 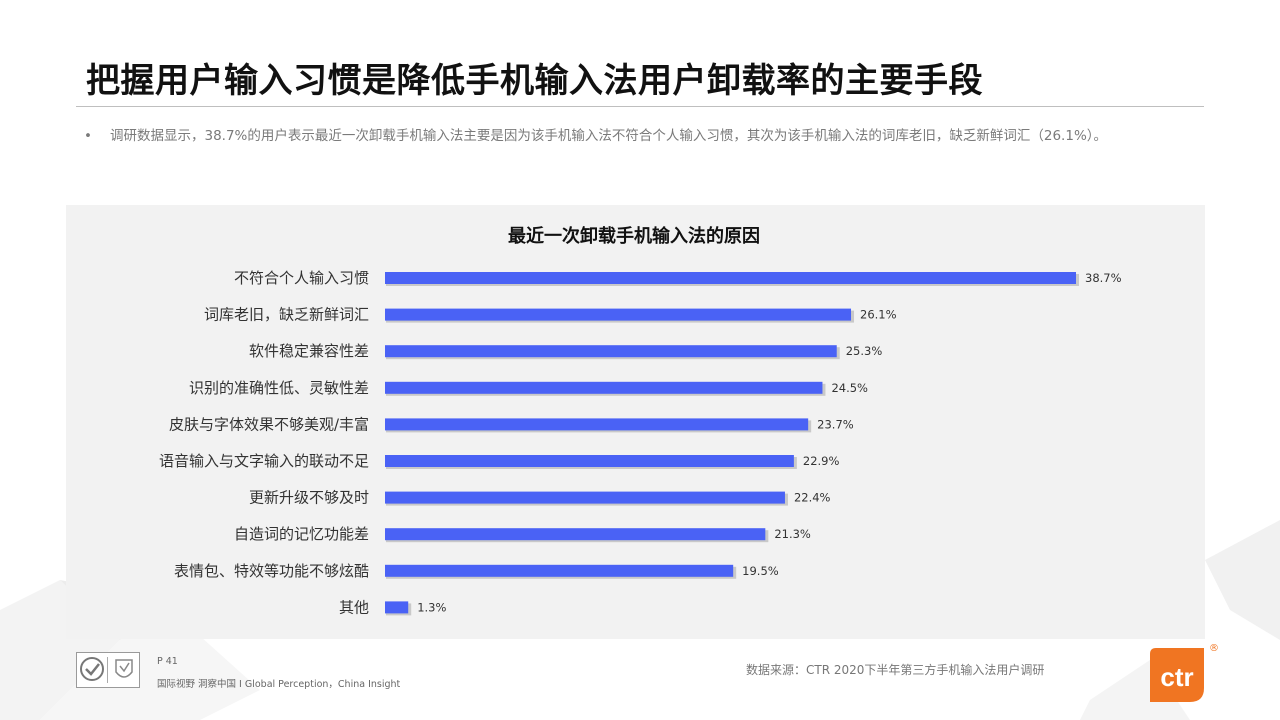 I want to click on category-label: 词库老旧，缺乏新鲜词汇, so click(x=286, y=315).